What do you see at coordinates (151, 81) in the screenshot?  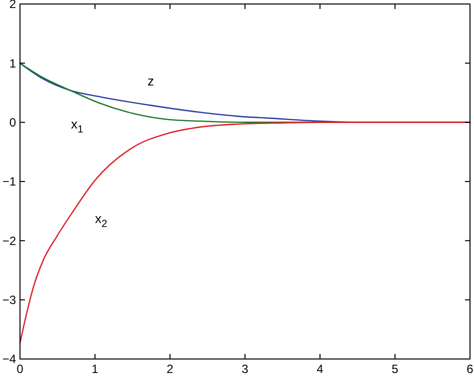 I see `series-label: z` at bounding box center [151, 81].